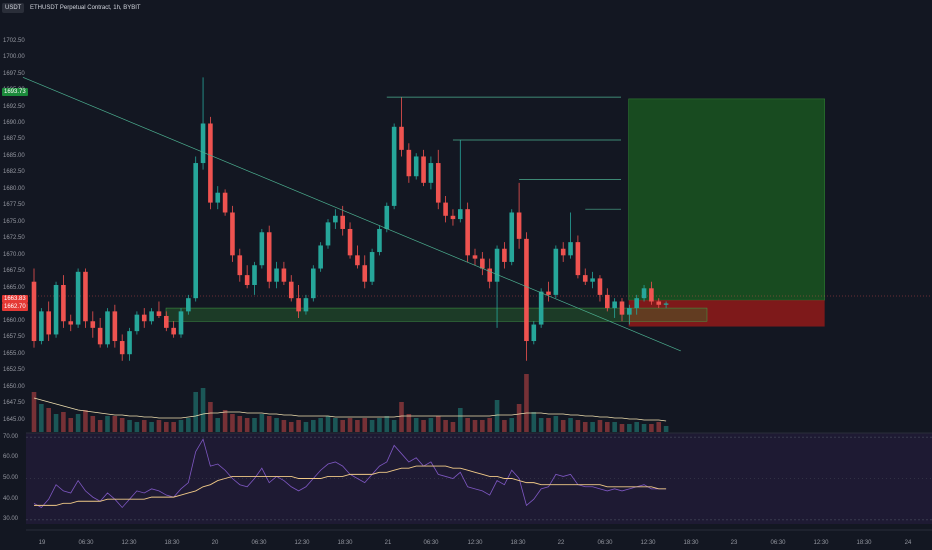 The width and height of the screenshot is (932, 550). Describe the element at coordinates (14, 320) in the screenshot. I see `price-tick-label: 1660.00` at that location.